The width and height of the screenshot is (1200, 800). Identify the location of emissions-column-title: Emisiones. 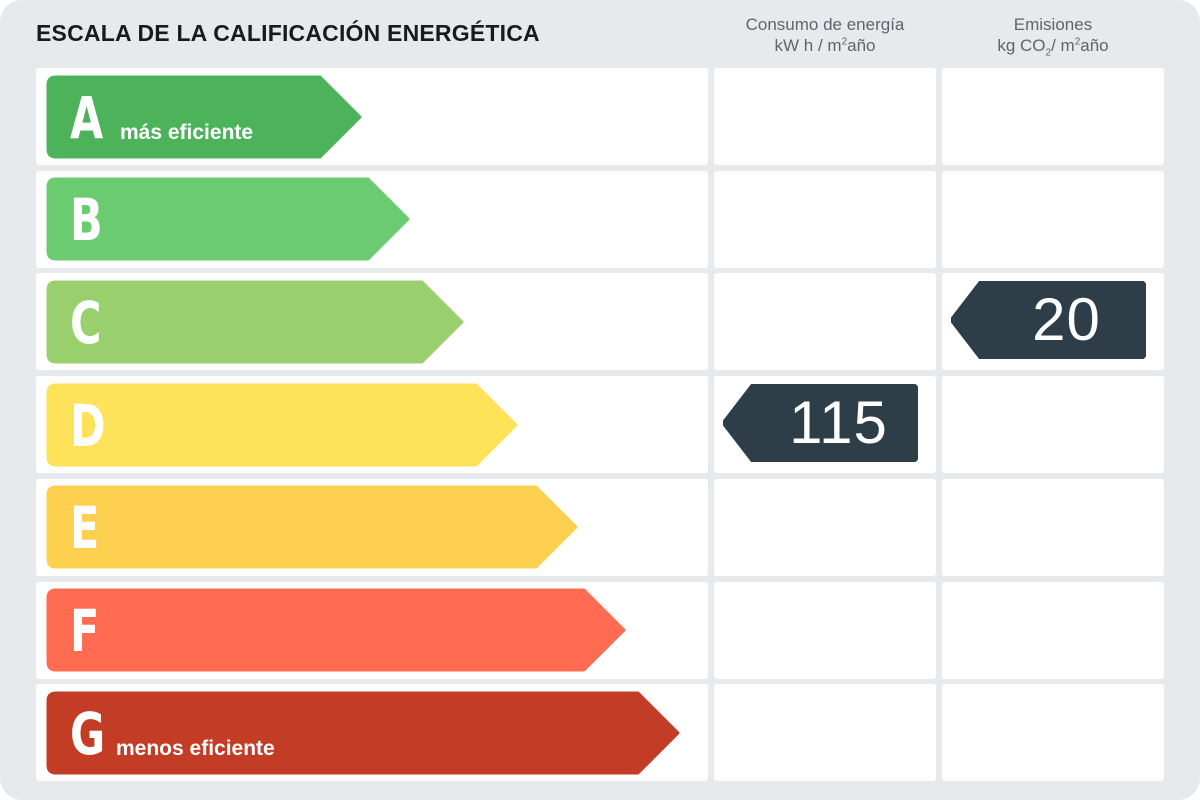
(1053, 24).